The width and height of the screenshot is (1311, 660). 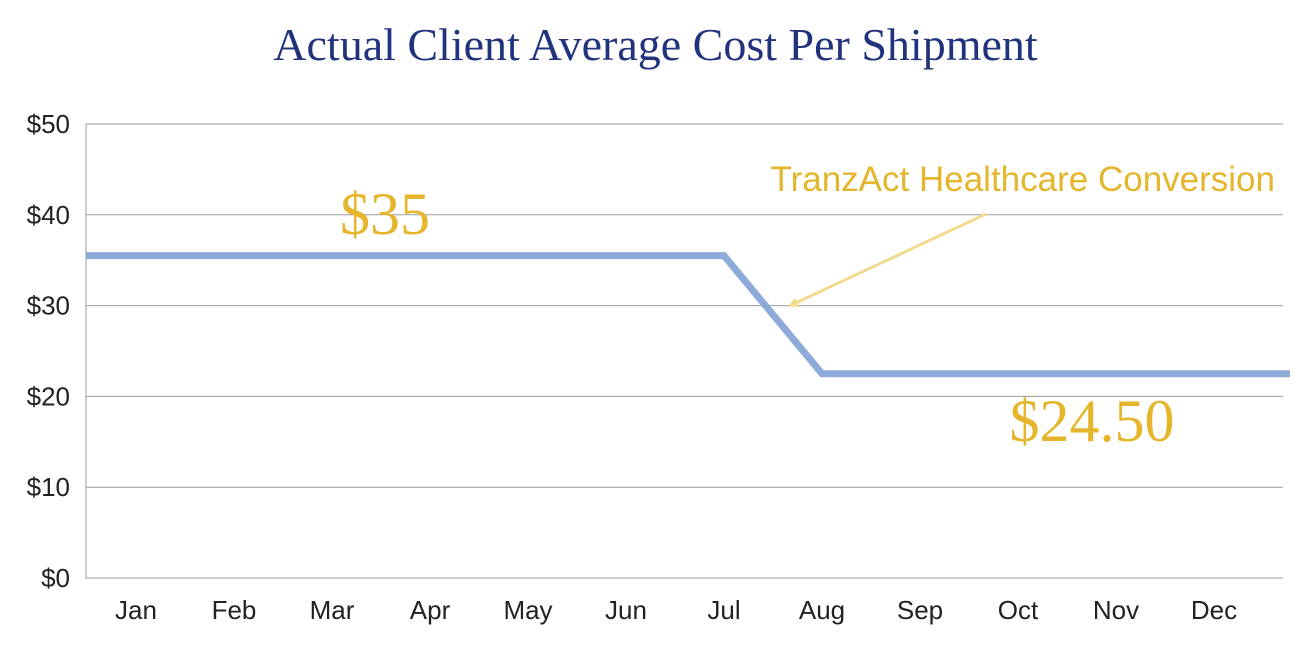 What do you see at coordinates (136, 610) in the screenshot?
I see `x-tick-label: Jan` at bounding box center [136, 610].